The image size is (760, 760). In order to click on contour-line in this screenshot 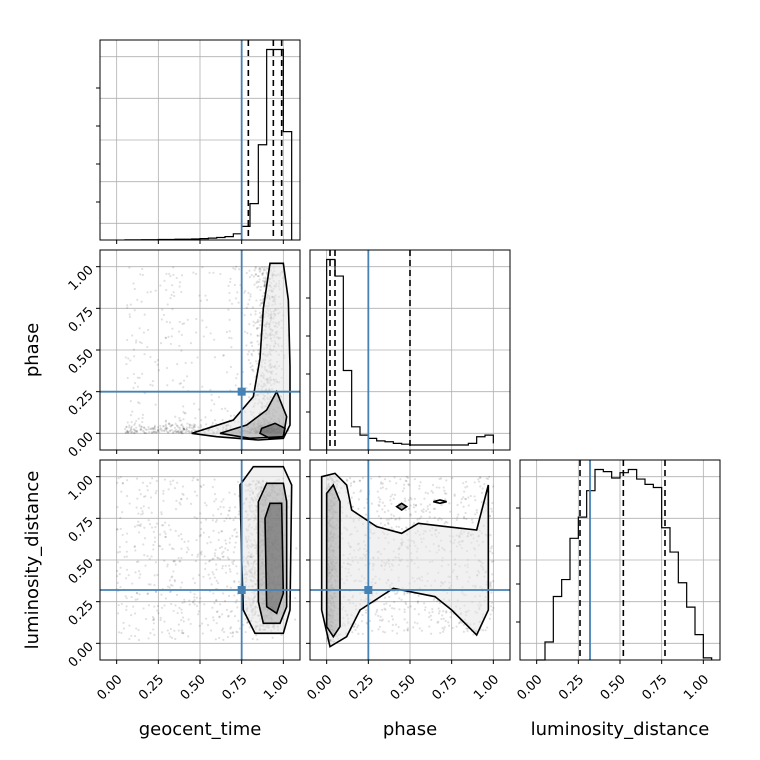, I will do `click(272, 553)`.